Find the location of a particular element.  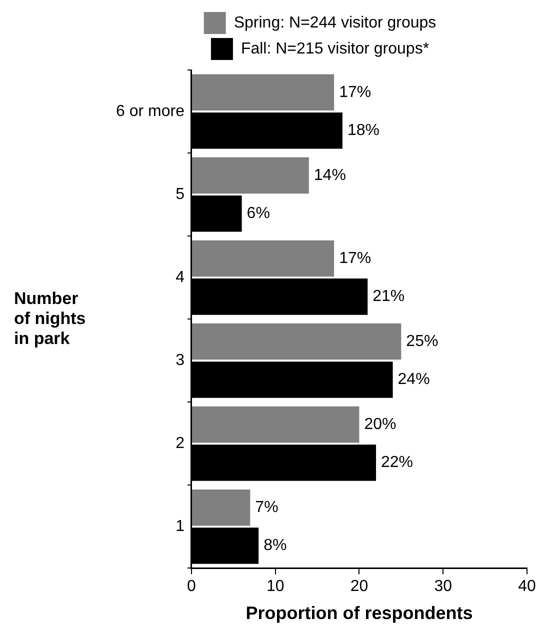

y-tick-label: 2 is located at coordinates (180, 443).